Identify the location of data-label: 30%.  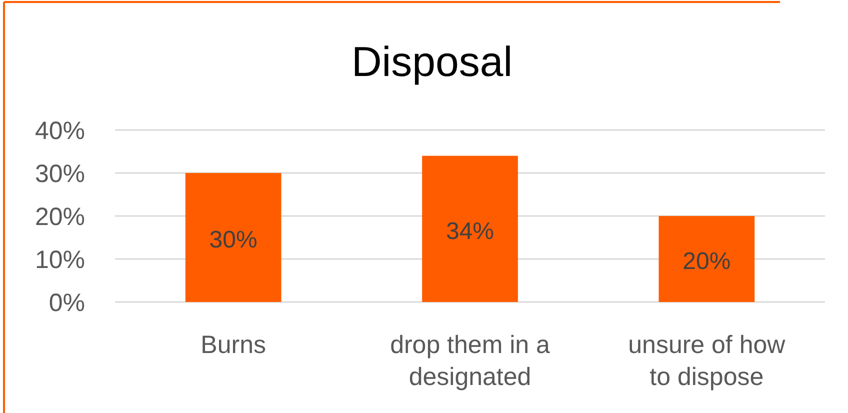
(233, 240).